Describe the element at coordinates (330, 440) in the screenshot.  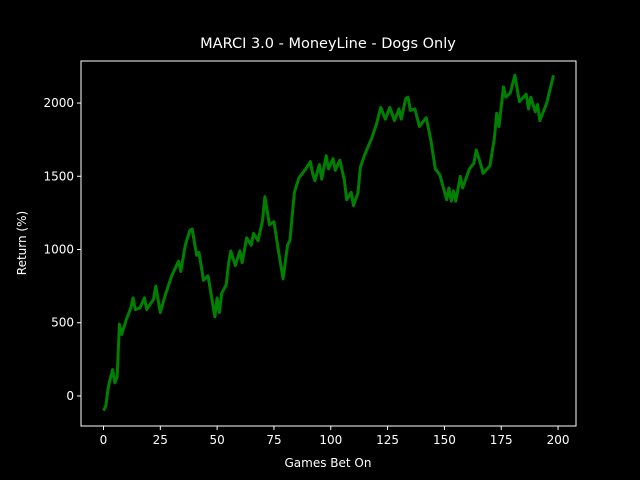
I see `x-tick-label: 100` at that location.